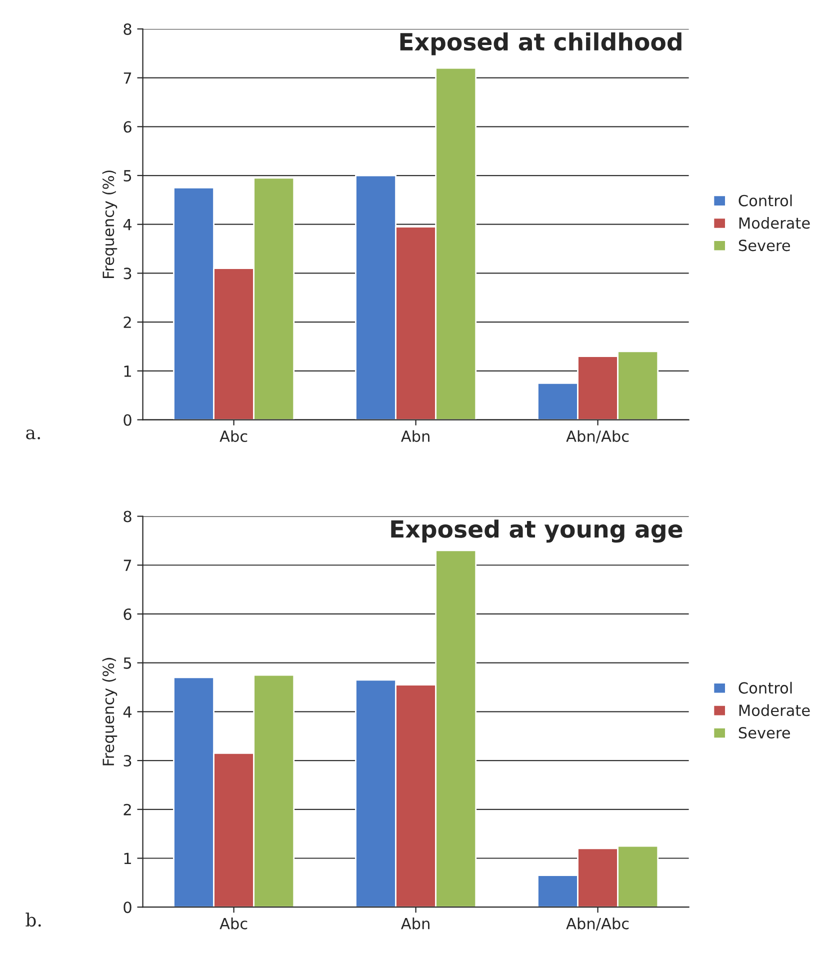  Describe the element at coordinates (541, 44) in the screenshot. I see `chart-title: Exposed at childhood` at that location.